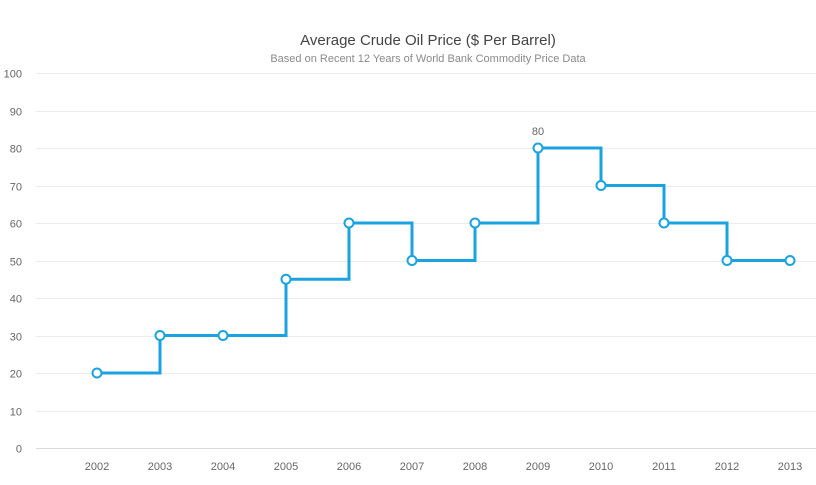  Describe the element at coordinates (286, 467) in the screenshot. I see `x-tick-label: 2005` at that location.